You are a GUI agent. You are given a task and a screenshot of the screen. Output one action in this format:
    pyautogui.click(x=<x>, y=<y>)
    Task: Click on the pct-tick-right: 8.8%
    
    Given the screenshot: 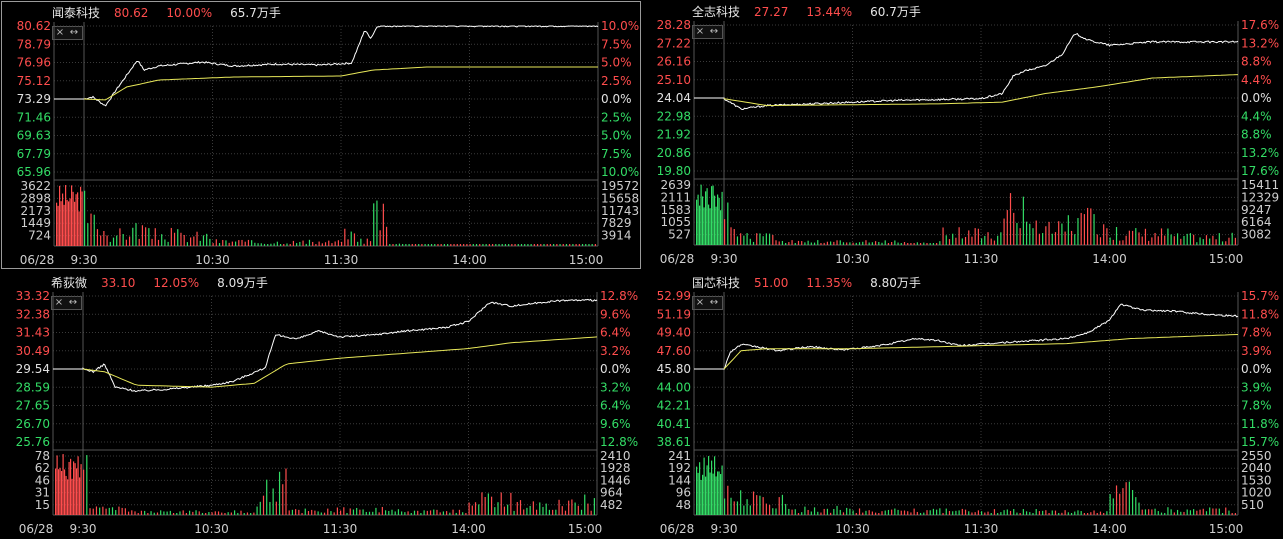 What is the action you would take?
    pyautogui.click(x=1256, y=135)
    